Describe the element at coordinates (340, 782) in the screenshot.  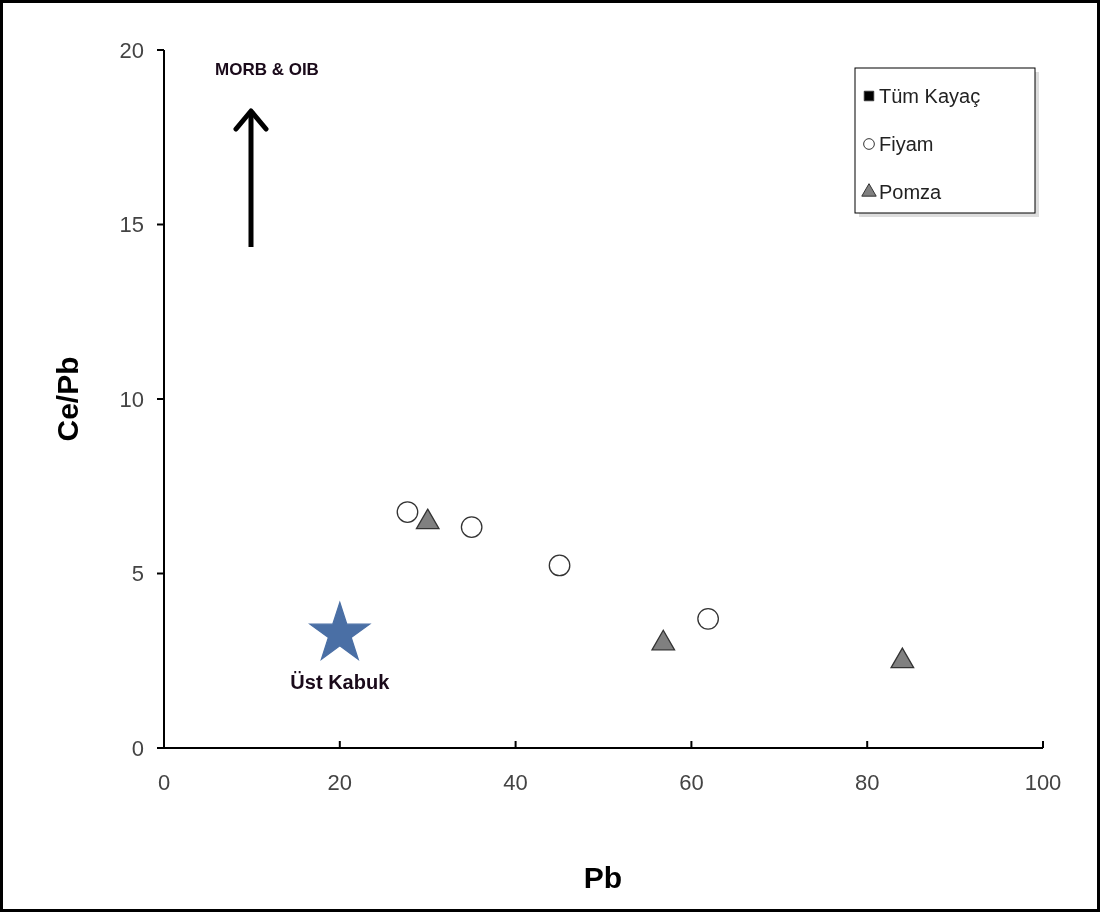
I see `x-tick-label: 20` at that location.